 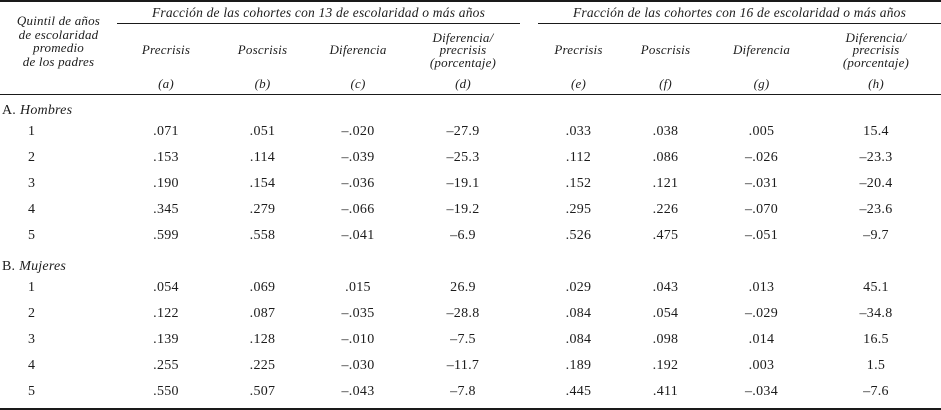 What do you see at coordinates (761, 131) in the screenshot?
I see `cell-value: .005` at bounding box center [761, 131].